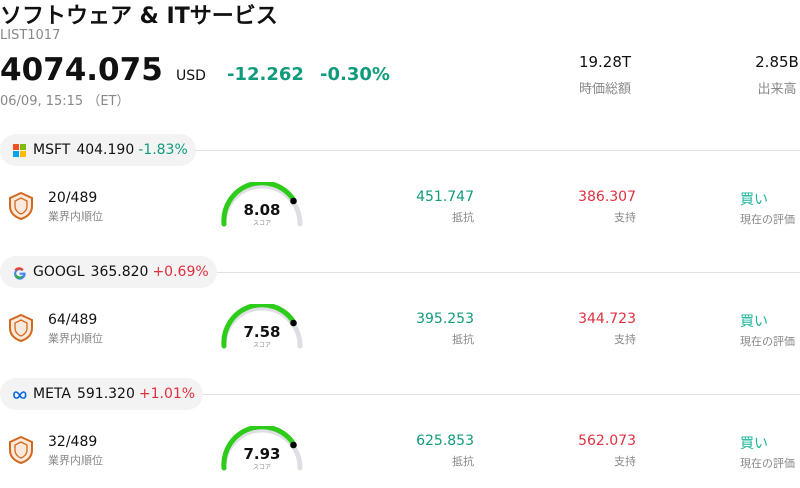 Image resolution: width=800 pixels, height=488 pixels. What do you see at coordinates (52, 150) in the screenshot?
I see `ticker: MSFT` at bounding box center [52, 150].